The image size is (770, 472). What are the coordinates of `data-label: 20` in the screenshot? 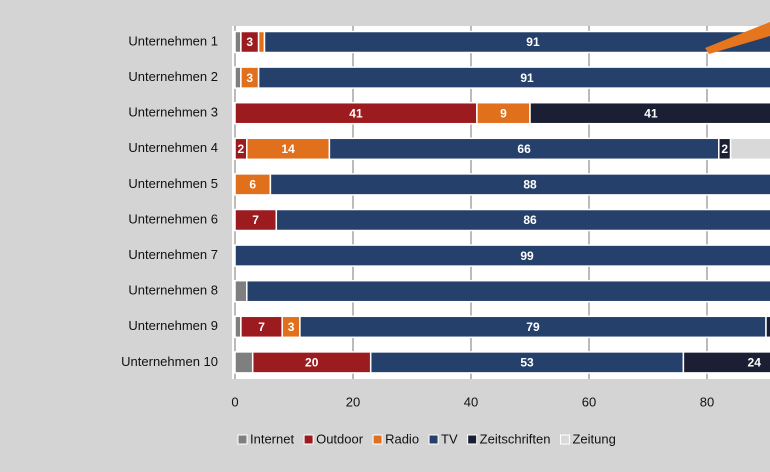 It's located at (312, 363).